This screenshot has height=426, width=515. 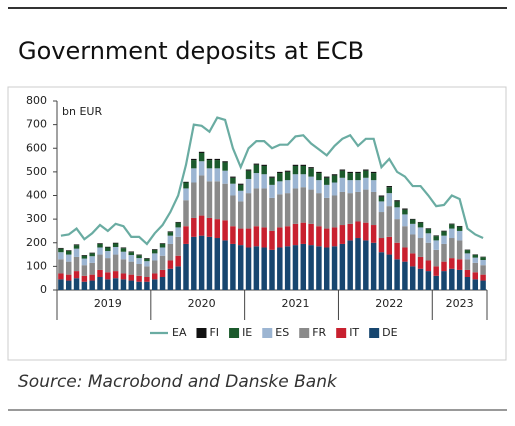 What do you see at coordinates (36, 218) in the screenshot?
I see `y-tick-label: 300` at bounding box center [36, 218].